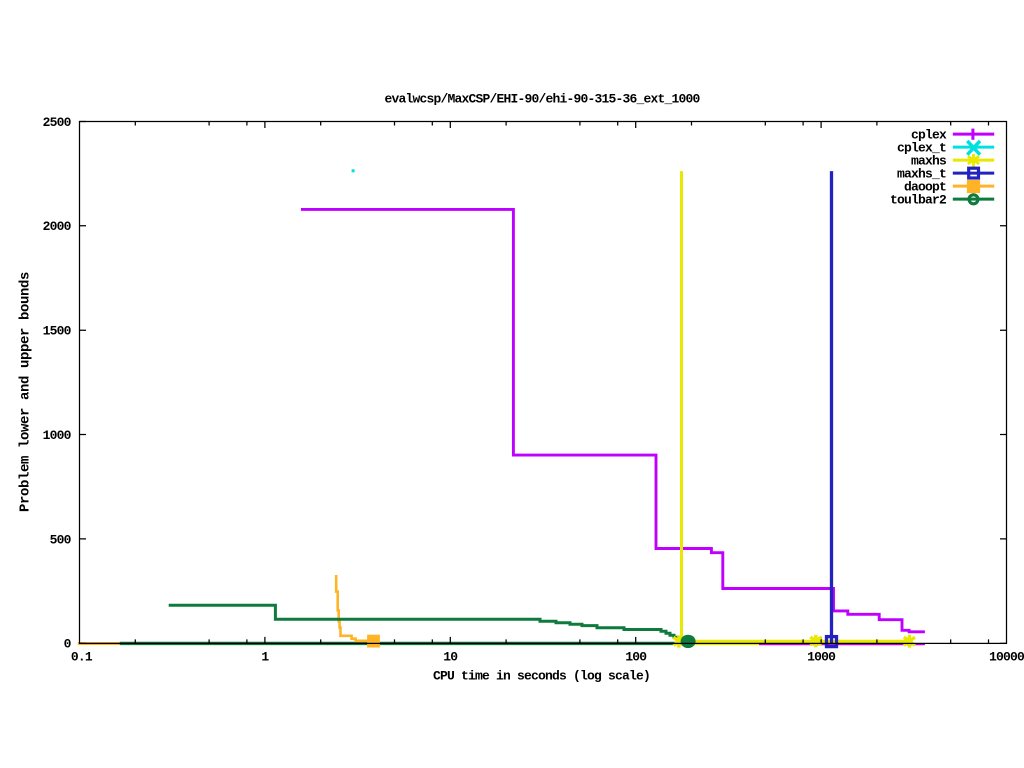 This screenshot has width=1024, height=768. What do you see at coordinates (929, 161) in the screenshot?
I see `svg-text: maxhs` at bounding box center [929, 161].